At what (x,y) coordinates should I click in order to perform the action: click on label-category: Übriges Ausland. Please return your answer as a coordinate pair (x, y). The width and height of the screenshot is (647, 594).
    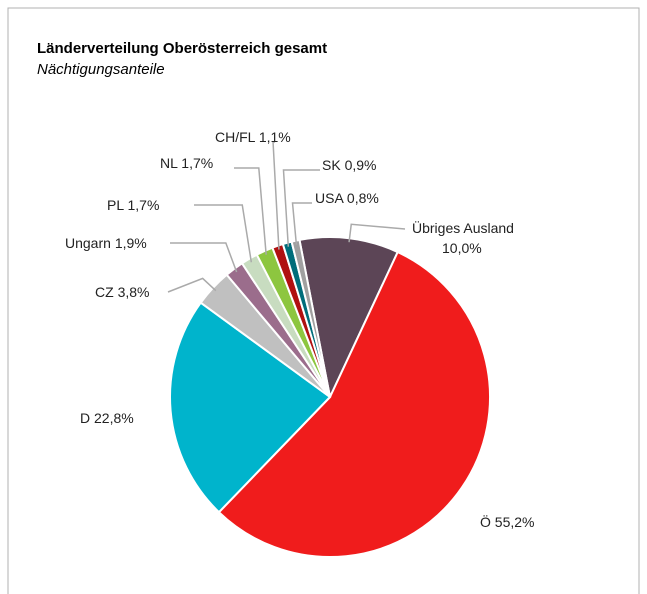
    Looking at the image, I should click on (463, 227).